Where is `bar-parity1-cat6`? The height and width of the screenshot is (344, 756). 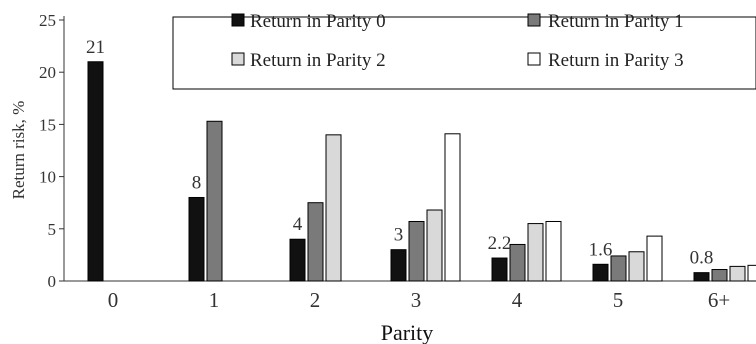 bar-parity1-cat6 is located at coordinates (719, 275).